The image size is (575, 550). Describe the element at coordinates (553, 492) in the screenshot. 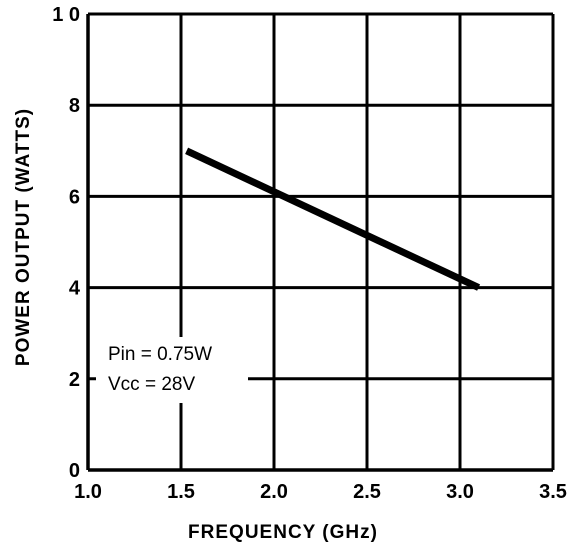

I see `x-tick-label: 3.5` at that location.